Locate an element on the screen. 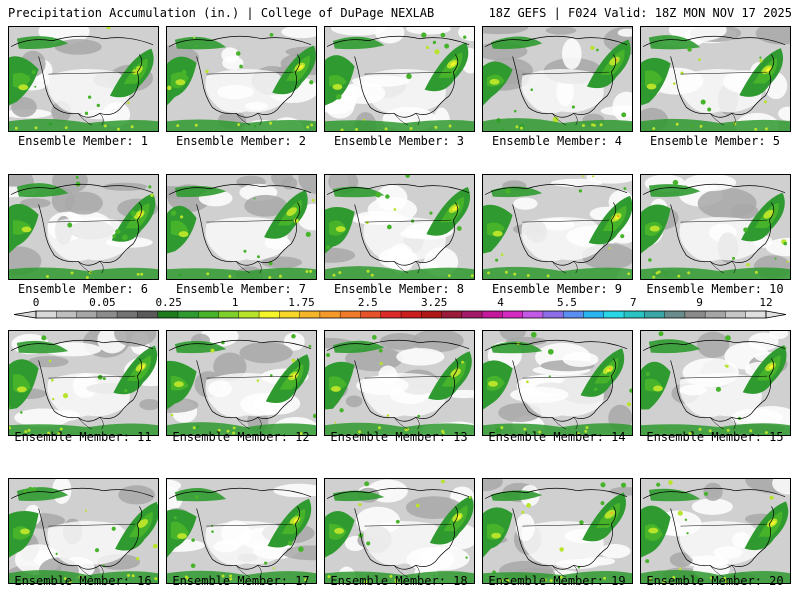 The height and width of the screenshot is (600, 800). ensemble-member-label-16: Ensemble Member: 16 is located at coordinates (83, 581).